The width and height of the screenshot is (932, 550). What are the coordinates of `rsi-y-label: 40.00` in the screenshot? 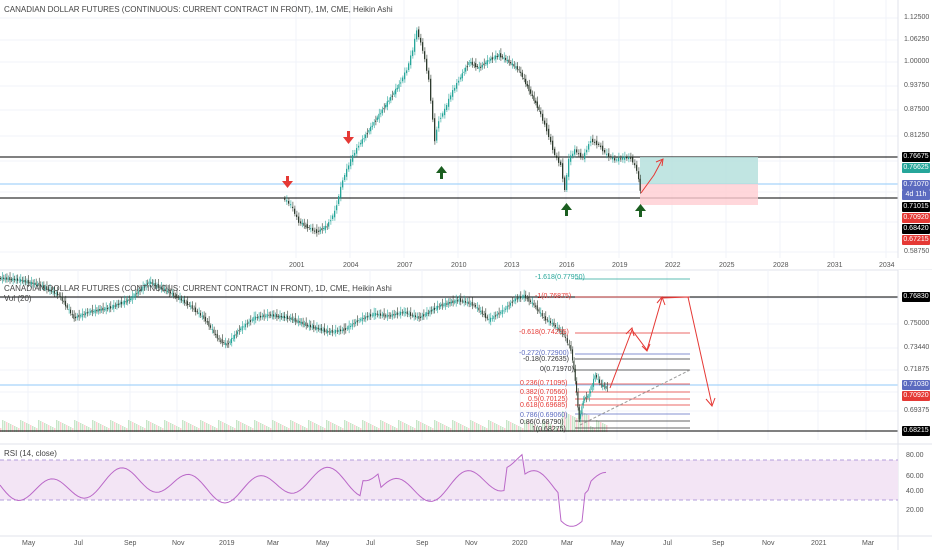 It's located at (915, 491).